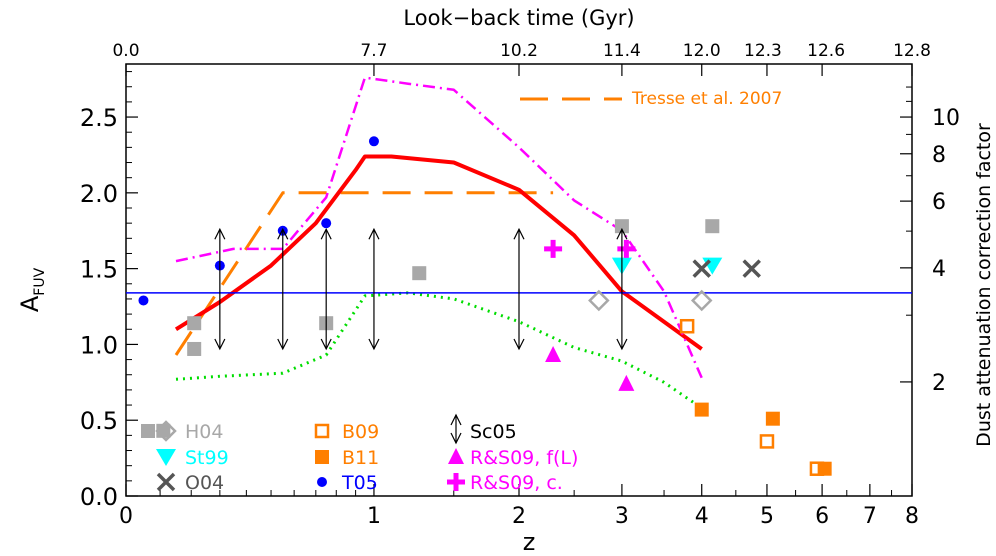  What do you see at coordinates (939, 383) in the screenshot?
I see `right-tick-label: 2` at bounding box center [939, 383].